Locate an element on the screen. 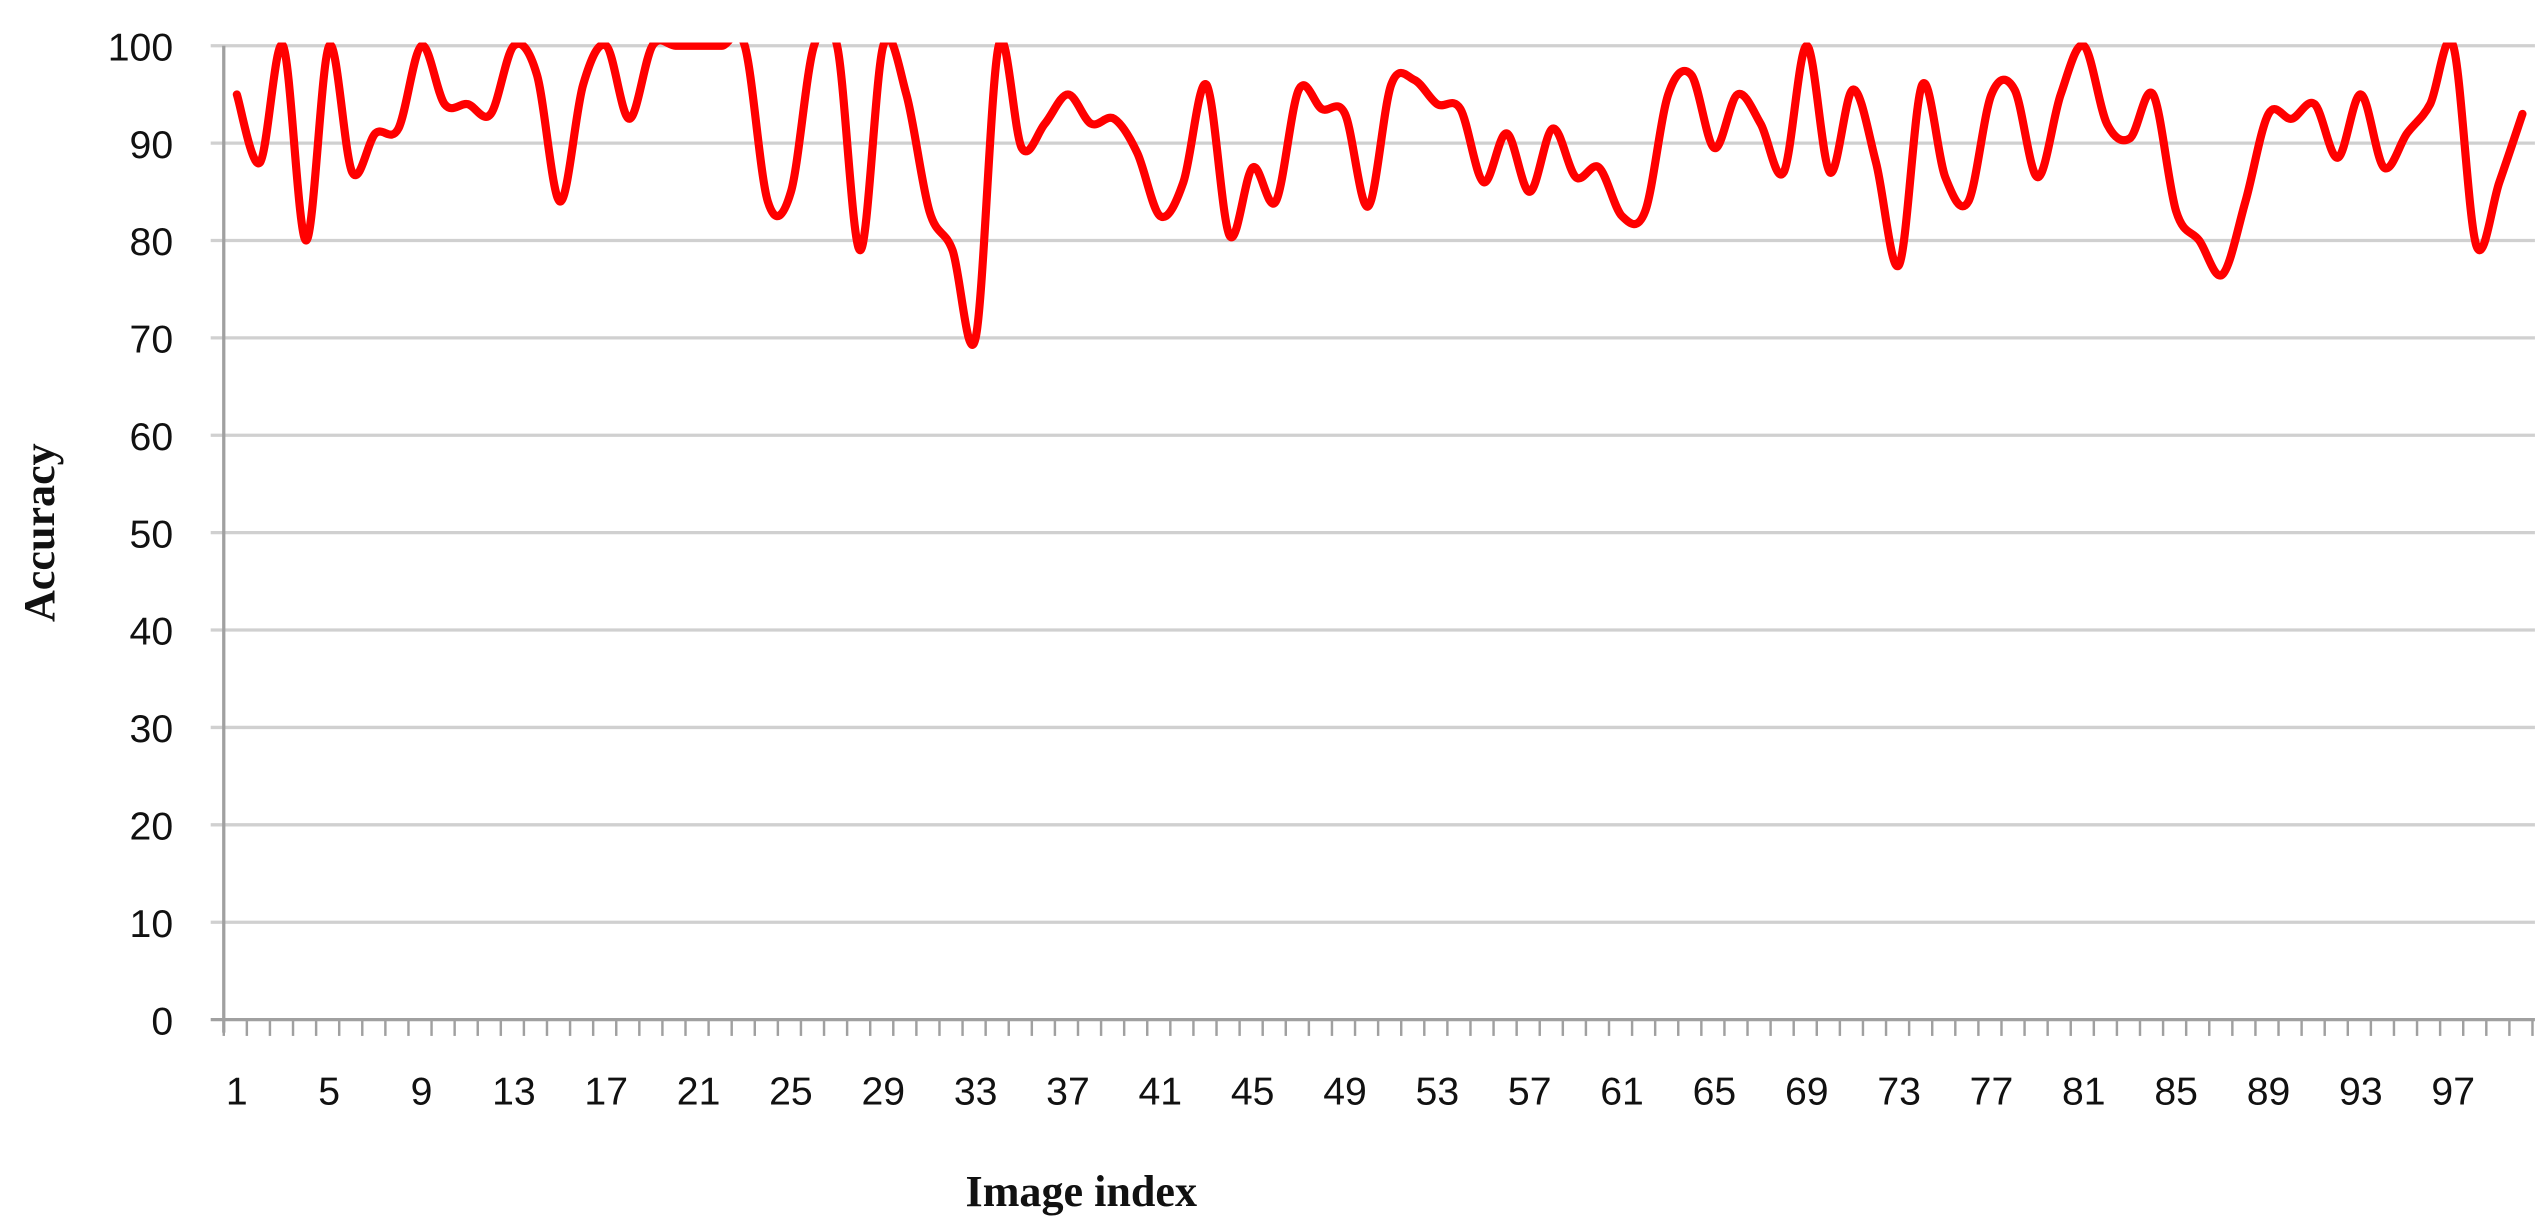 The width and height of the screenshot is (2548, 1232). x-tick-label: 61 is located at coordinates (1622, 1092).